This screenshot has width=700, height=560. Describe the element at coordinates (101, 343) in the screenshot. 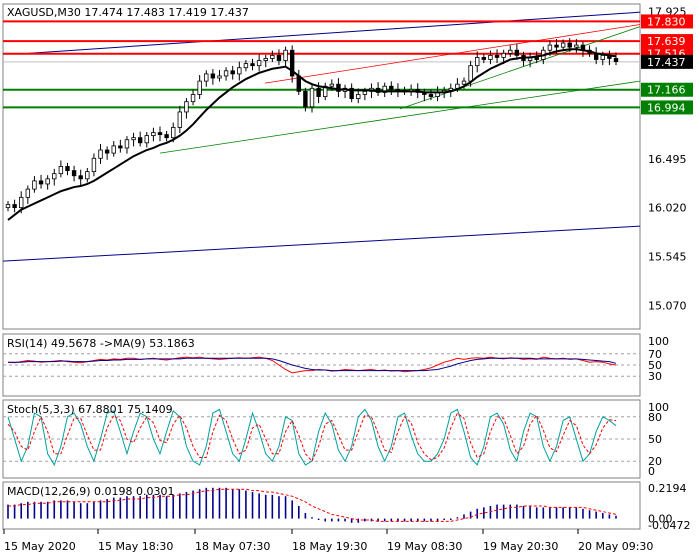

I see `rsi-title: RSI(14) 49.5678 ->MA(9) 53.1863` at that location.